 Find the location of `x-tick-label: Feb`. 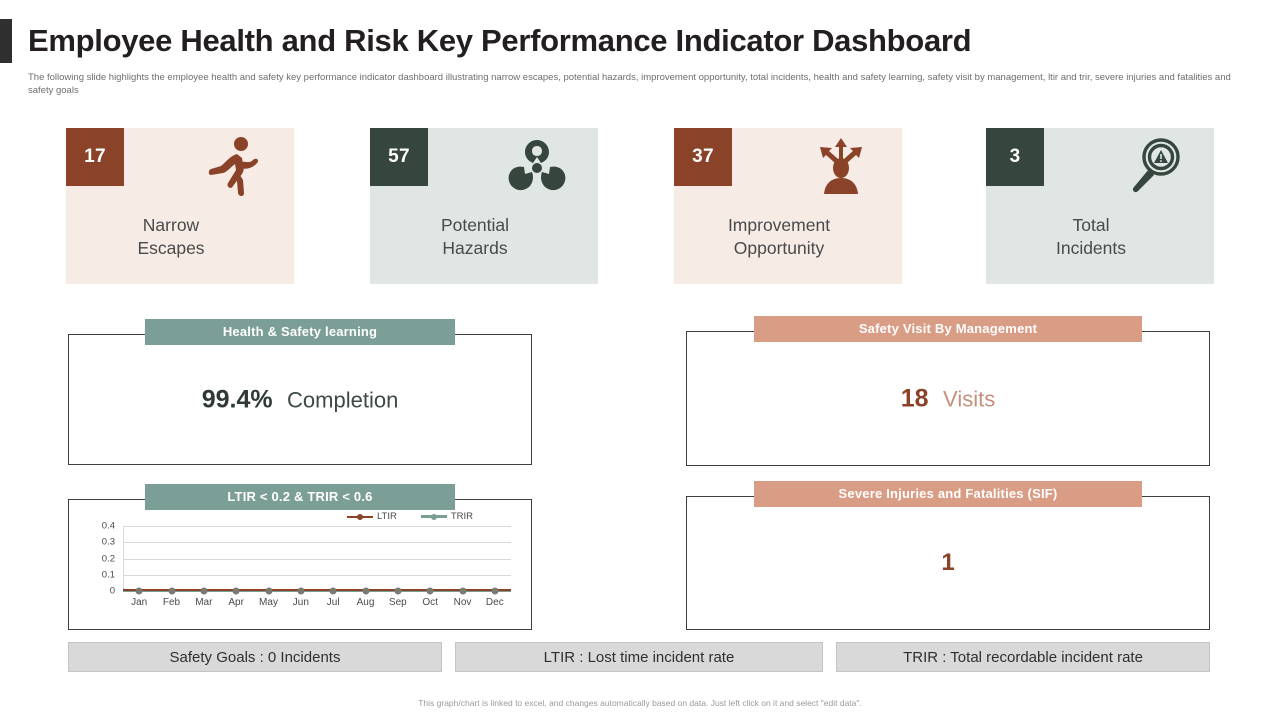

x-tick-label: Feb is located at coordinates (171, 602).